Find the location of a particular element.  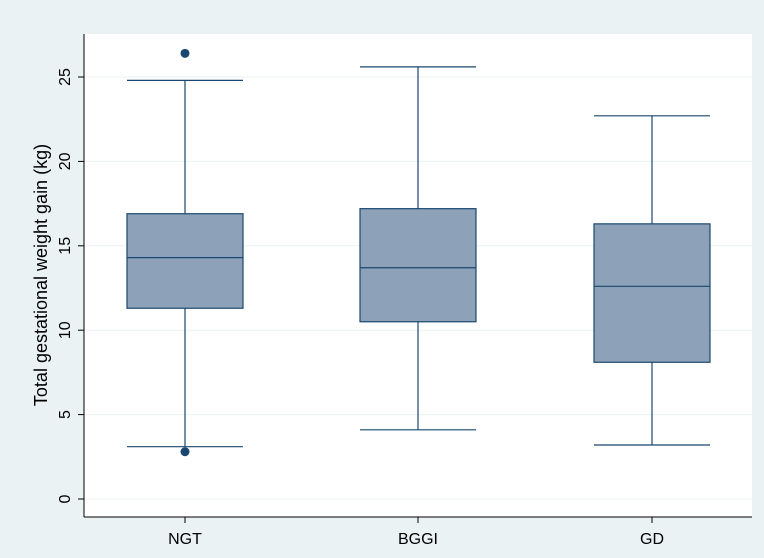

y-axis-label: Total gestational weight gain (kg) is located at coordinates (41, 275).